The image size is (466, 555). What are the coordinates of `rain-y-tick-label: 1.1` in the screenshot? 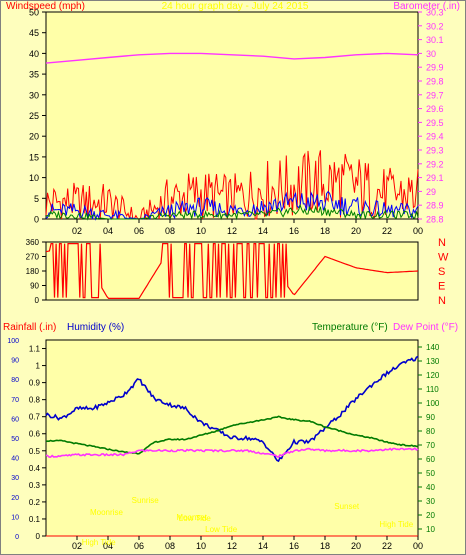 It's located at (35, 349).